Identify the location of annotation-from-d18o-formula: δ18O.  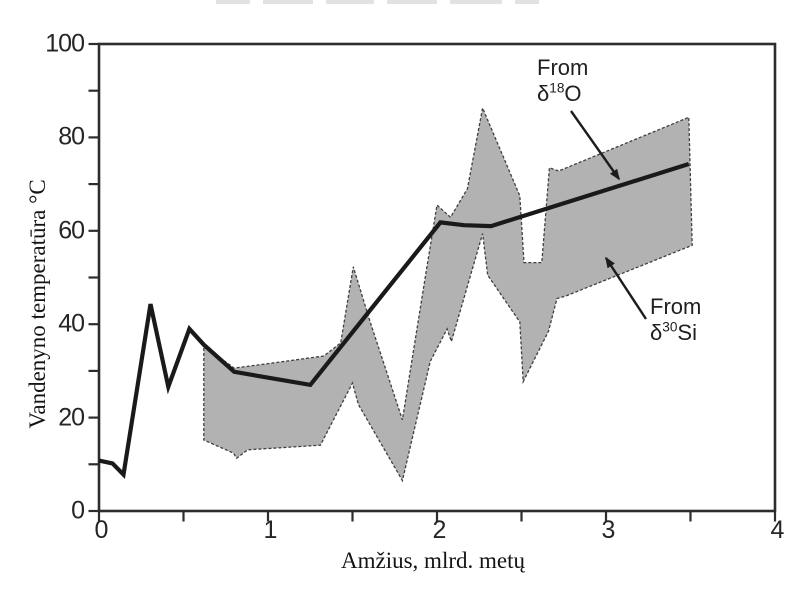
(559, 93).